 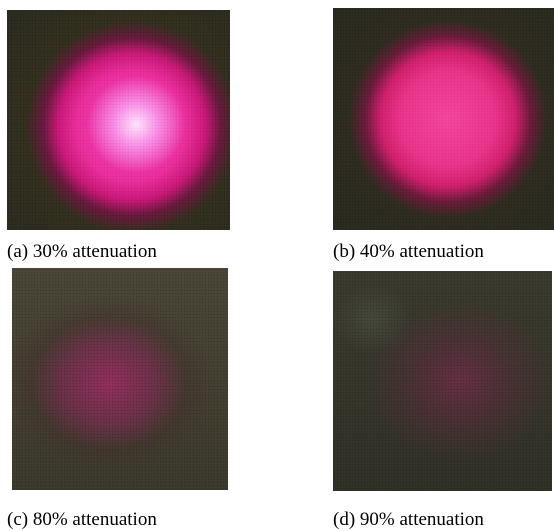 I want to click on caption-c: (c) 80% attenuation, so click(x=82, y=519).